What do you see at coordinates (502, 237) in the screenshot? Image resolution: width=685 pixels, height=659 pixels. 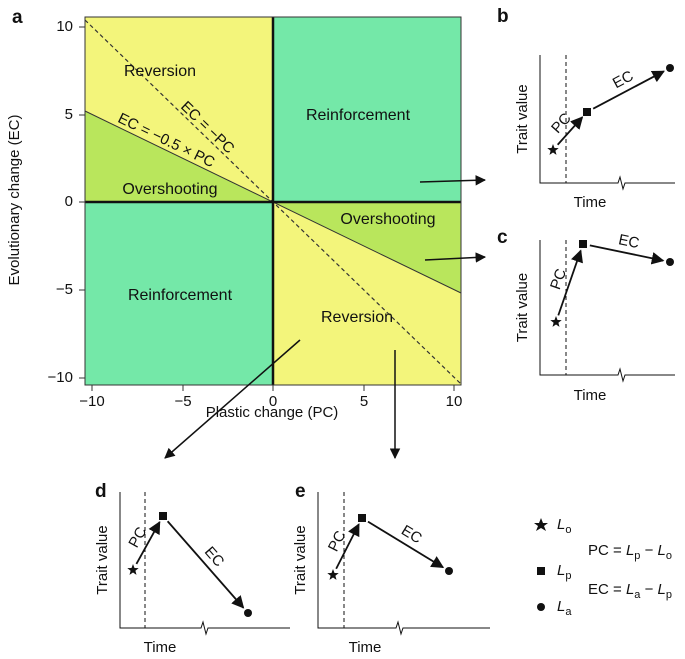 I see `panel-label: c` at bounding box center [502, 237].